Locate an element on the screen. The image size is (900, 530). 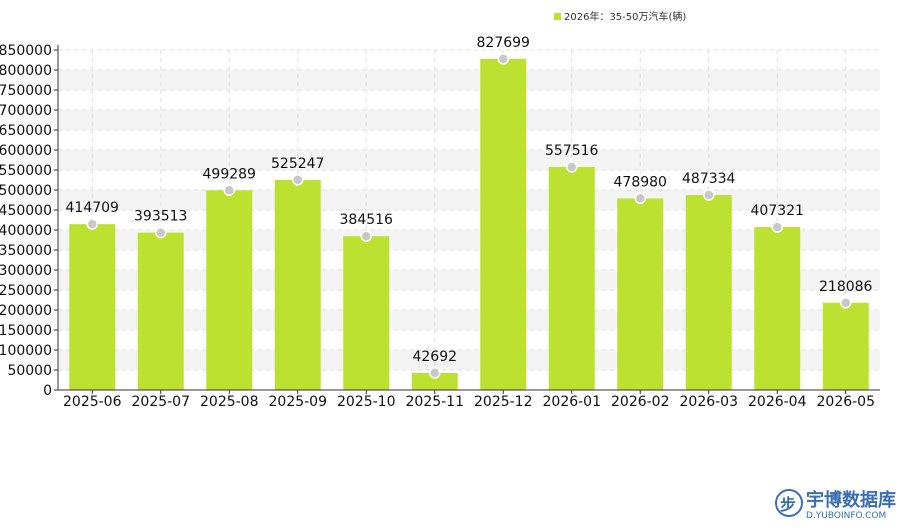
data-label: 384516 is located at coordinates (367, 220).